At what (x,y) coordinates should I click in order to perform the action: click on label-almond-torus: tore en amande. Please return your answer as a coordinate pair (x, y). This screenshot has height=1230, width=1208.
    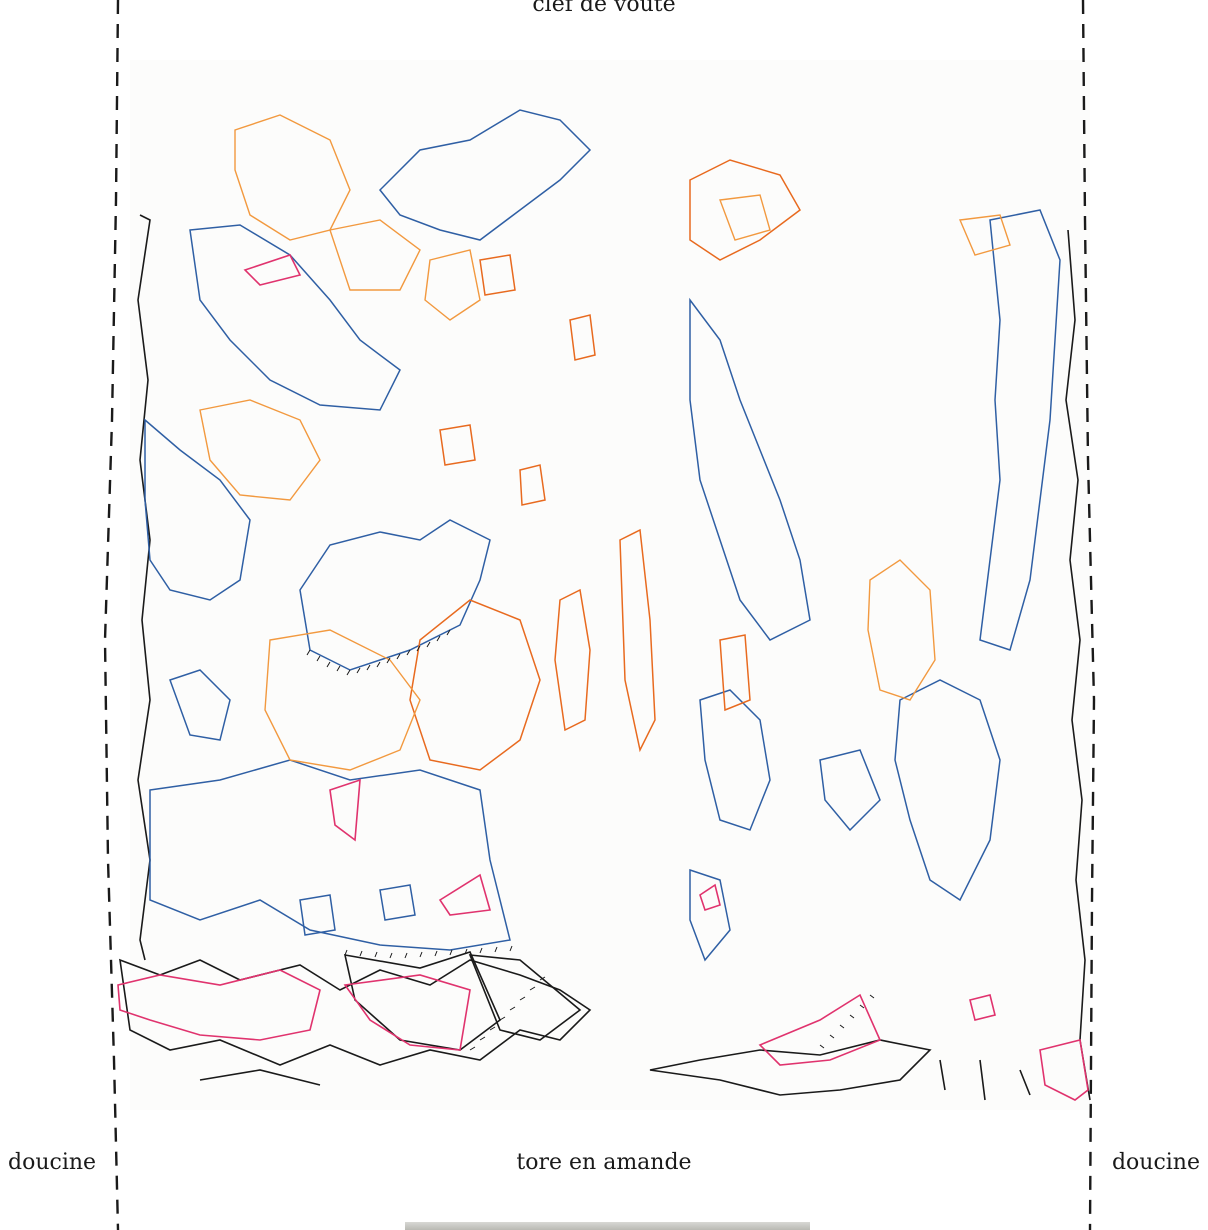
    Looking at the image, I should click on (604, 1162).